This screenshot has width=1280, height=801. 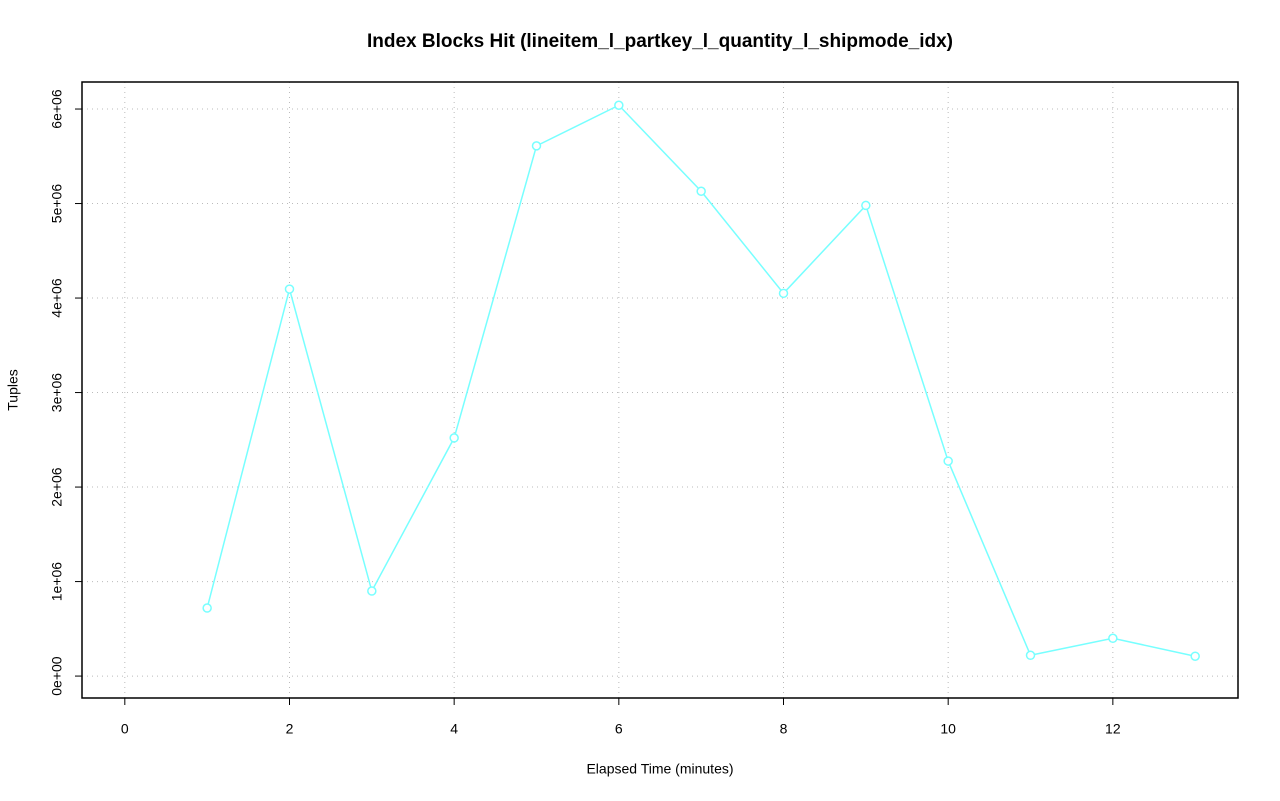 What do you see at coordinates (57, 393) in the screenshot?
I see `y-tick-label: 3e+06` at bounding box center [57, 393].